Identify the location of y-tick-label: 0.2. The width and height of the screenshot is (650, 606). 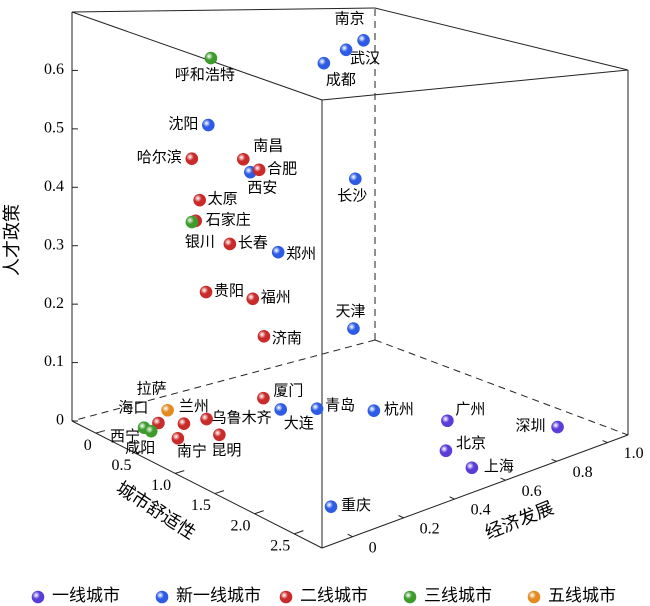
(430, 529).